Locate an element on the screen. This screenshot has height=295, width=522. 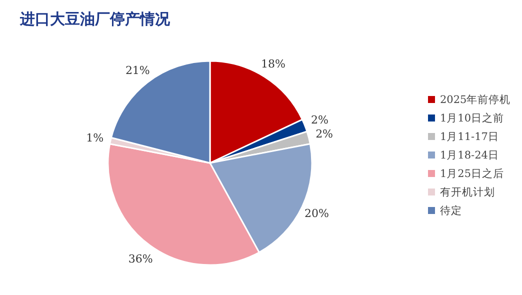
legend-label: 待定 is located at coordinates (451, 210).